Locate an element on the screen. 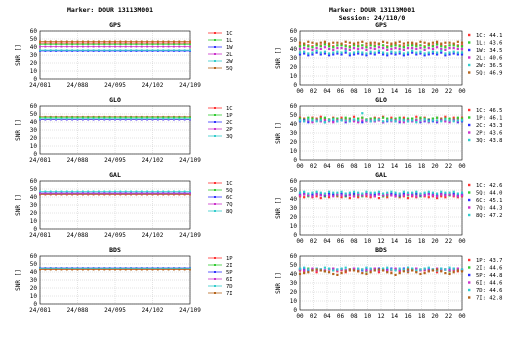 This screenshot has width=514, height=344. y-tick-label: 20 is located at coordinates (294, 142).